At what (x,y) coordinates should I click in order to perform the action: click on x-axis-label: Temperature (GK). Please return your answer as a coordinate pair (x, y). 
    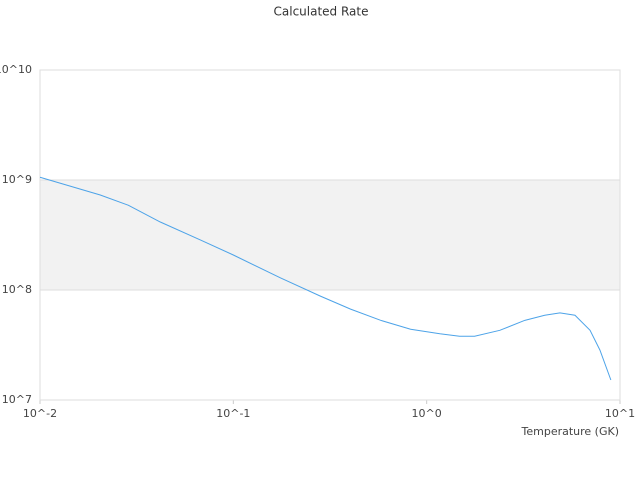
    Looking at the image, I should click on (570, 431).